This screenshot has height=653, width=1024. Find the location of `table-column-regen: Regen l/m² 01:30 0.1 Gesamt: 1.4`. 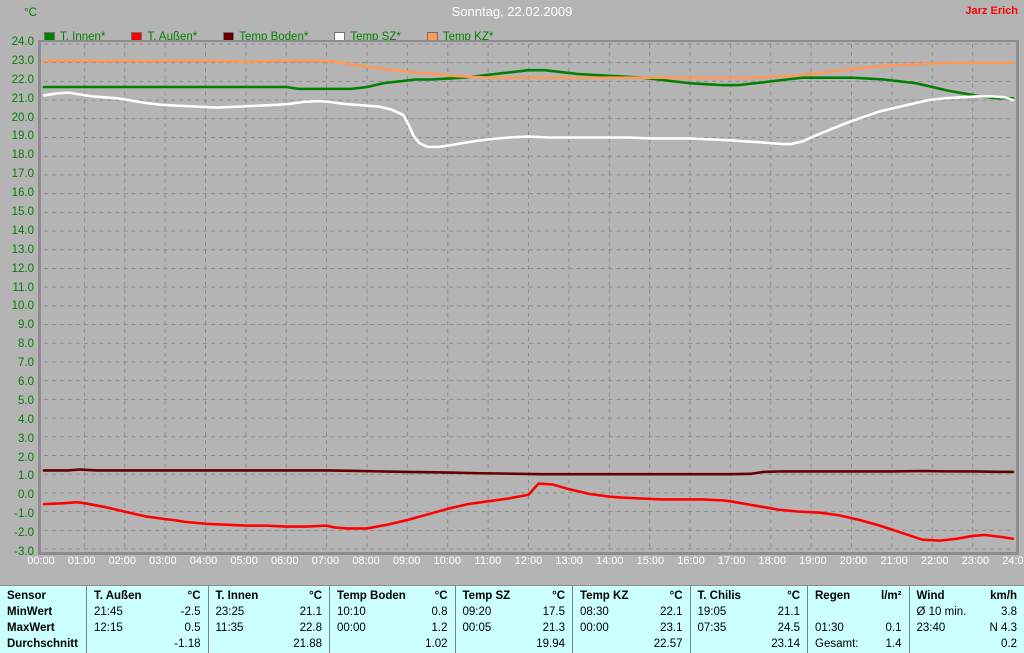

table-column-regen: Regen l/m² 01:30 0.1 Gesamt: 1.4 is located at coordinates (858, 619).